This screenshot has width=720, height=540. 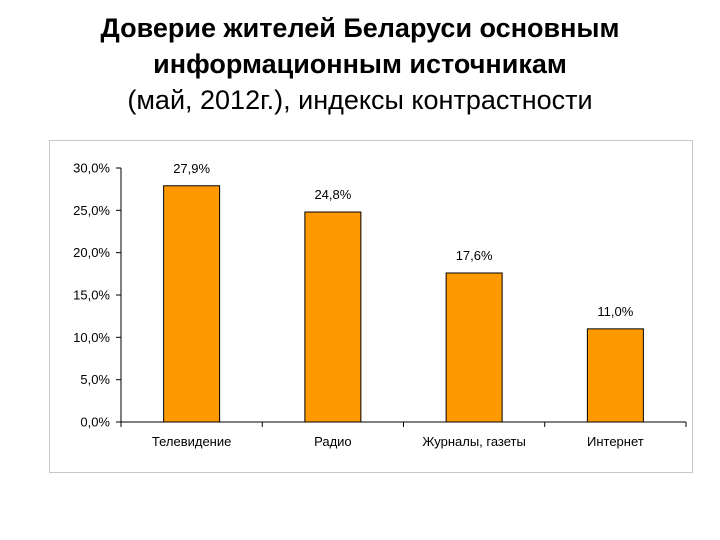 What do you see at coordinates (333, 441) in the screenshot?
I see `category-label: Радио` at bounding box center [333, 441].